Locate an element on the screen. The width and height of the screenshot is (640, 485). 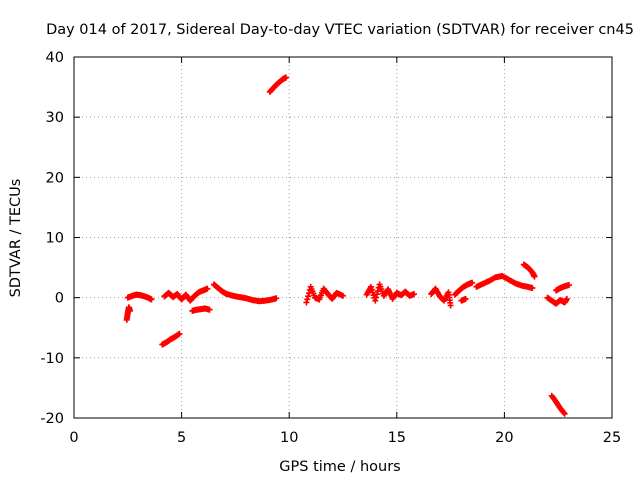
y-tick-label: 0 is located at coordinates (59, 299).